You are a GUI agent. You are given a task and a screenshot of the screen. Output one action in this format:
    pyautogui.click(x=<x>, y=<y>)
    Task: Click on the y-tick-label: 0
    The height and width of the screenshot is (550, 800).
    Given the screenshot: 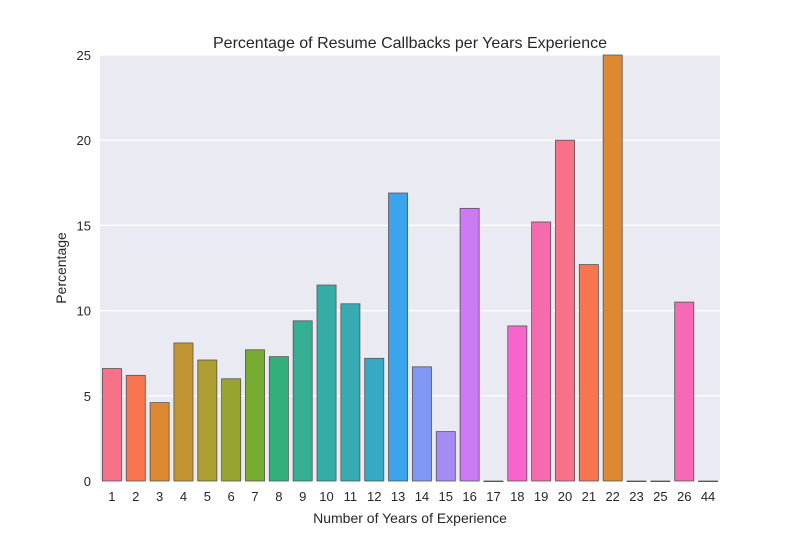 What is the action you would take?
    pyautogui.click(x=87, y=481)
    